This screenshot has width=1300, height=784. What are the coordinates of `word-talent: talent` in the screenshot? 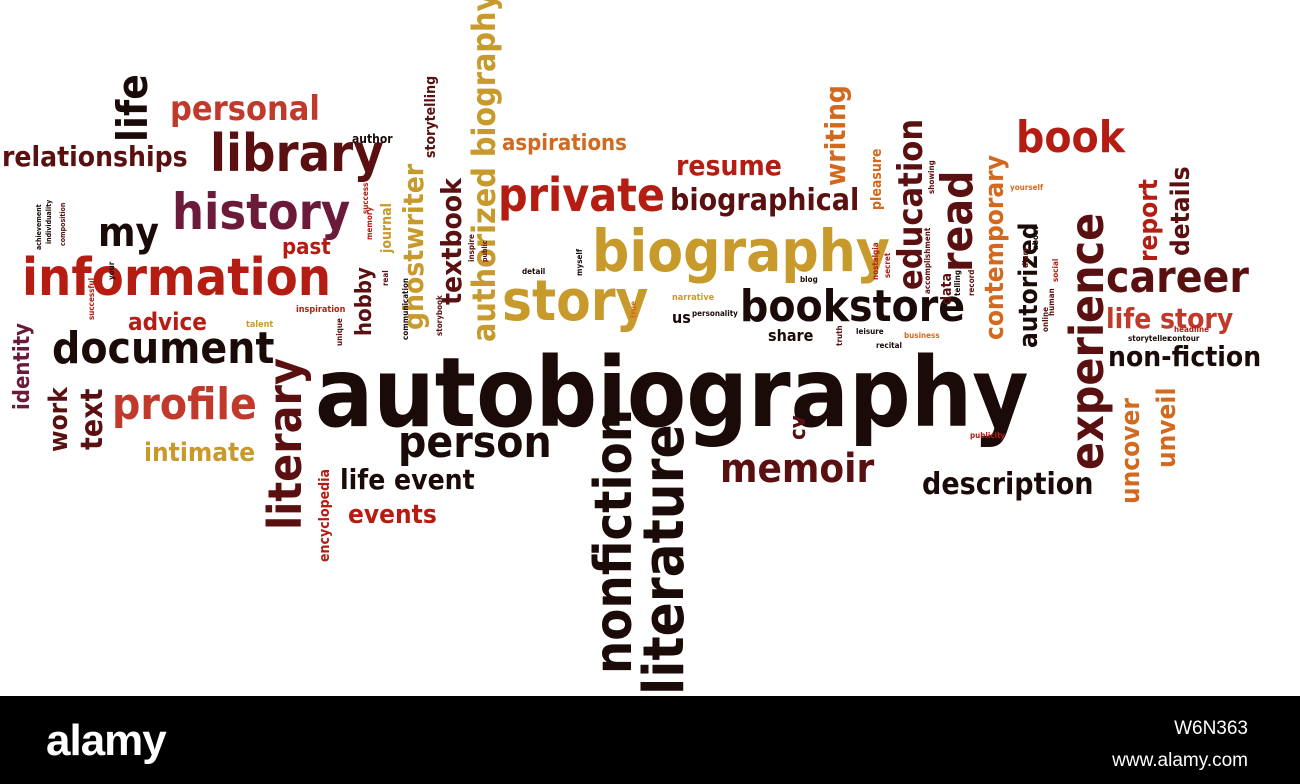 It's located at (260, 325).